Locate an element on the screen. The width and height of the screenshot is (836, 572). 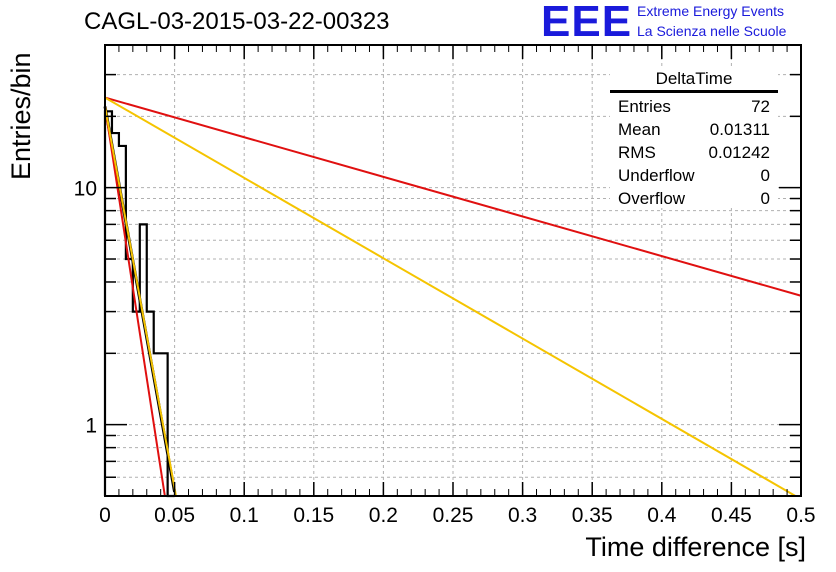
x-tick-label: 0.1 is located at coordinates (244, 515).